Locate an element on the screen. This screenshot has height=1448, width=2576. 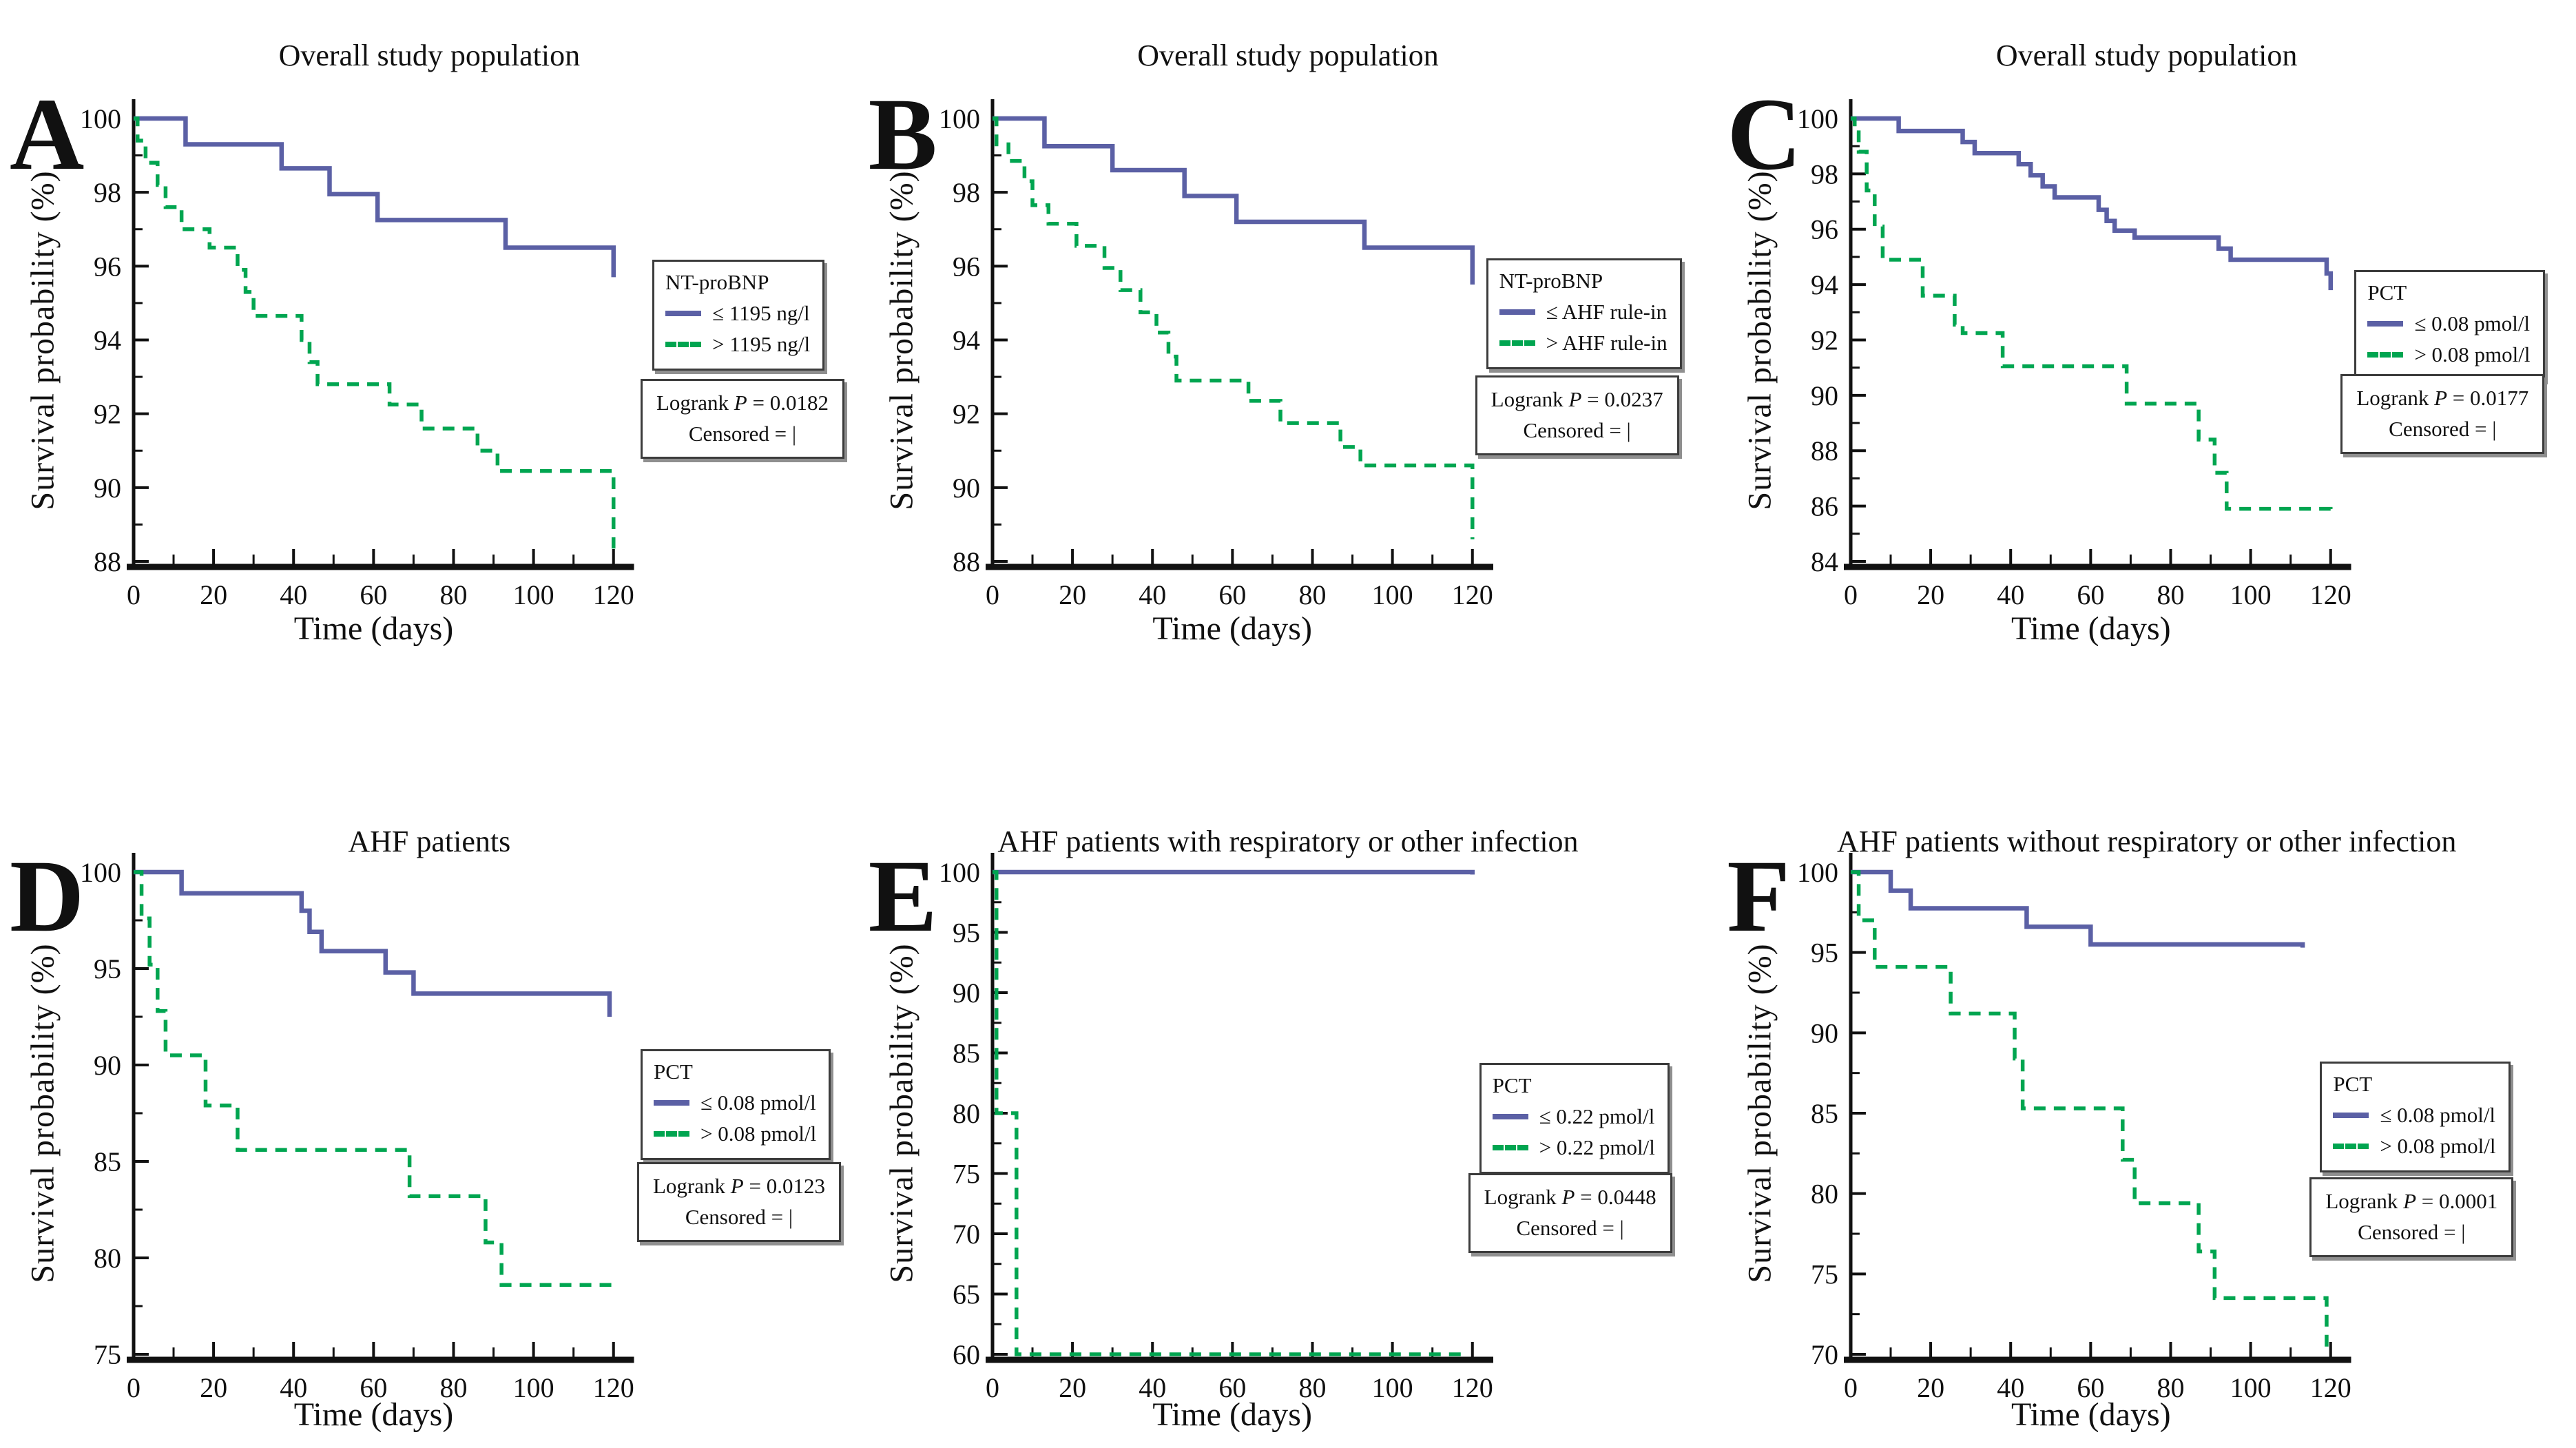
legend-item: > 1195 ng/l is located at coordinates (737, 344).